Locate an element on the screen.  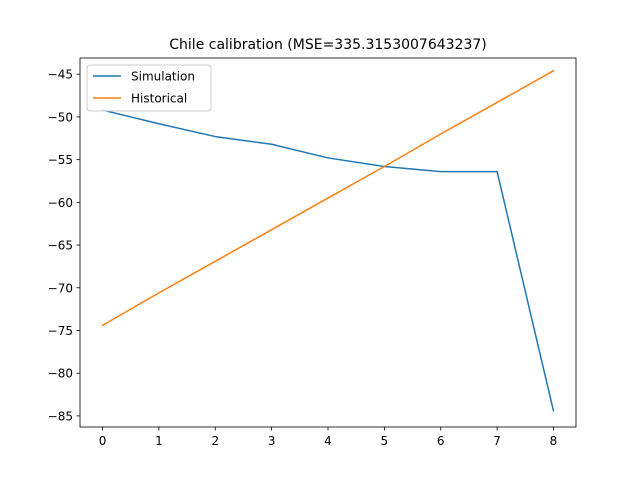
y-tick-label: −60 is located at coordinates (60, 203).